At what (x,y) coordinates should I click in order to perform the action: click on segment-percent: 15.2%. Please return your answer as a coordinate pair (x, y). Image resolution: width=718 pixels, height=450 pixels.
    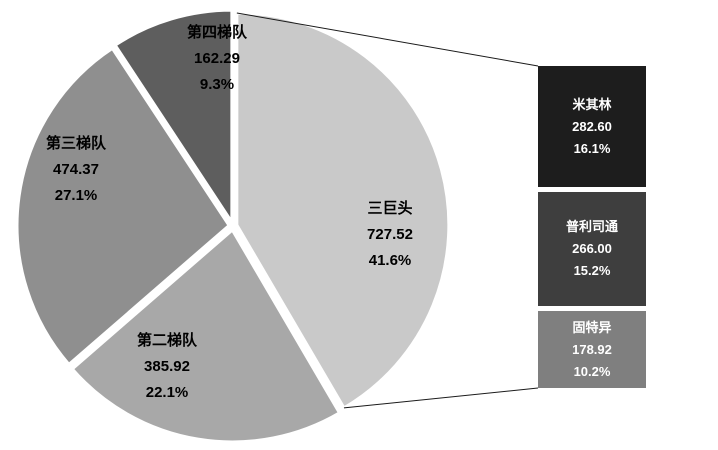
    Looking at the image, I should click on (592, 271).